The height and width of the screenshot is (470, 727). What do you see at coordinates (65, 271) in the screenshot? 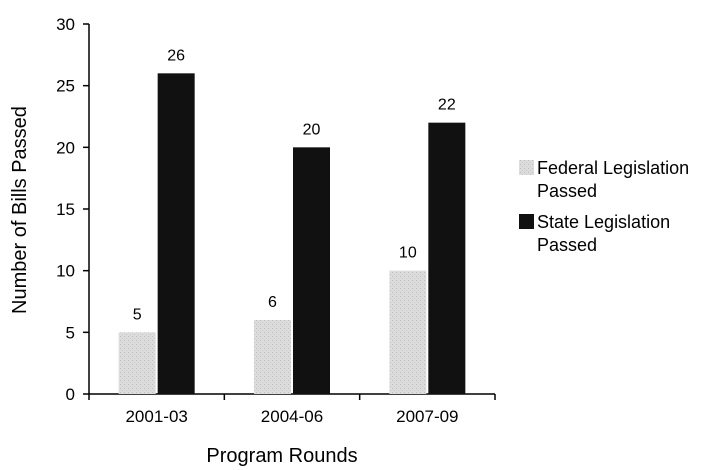
I see `y-tick-label: 10` at bounding box center [65, 271].